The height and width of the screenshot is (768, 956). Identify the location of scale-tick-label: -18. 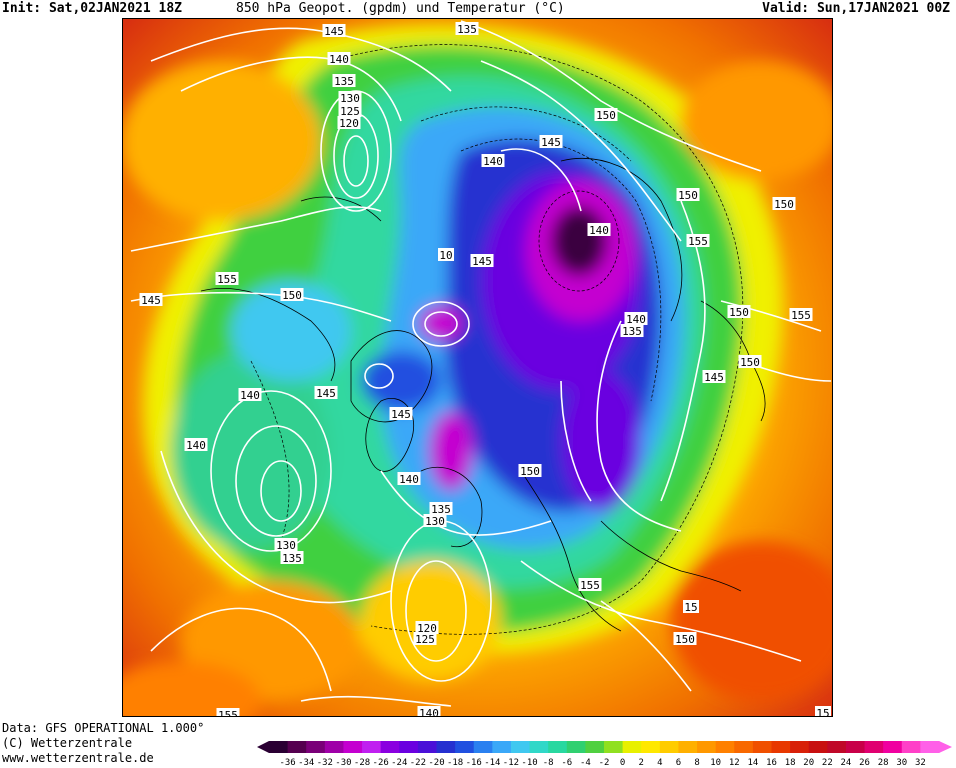
(455, 763).